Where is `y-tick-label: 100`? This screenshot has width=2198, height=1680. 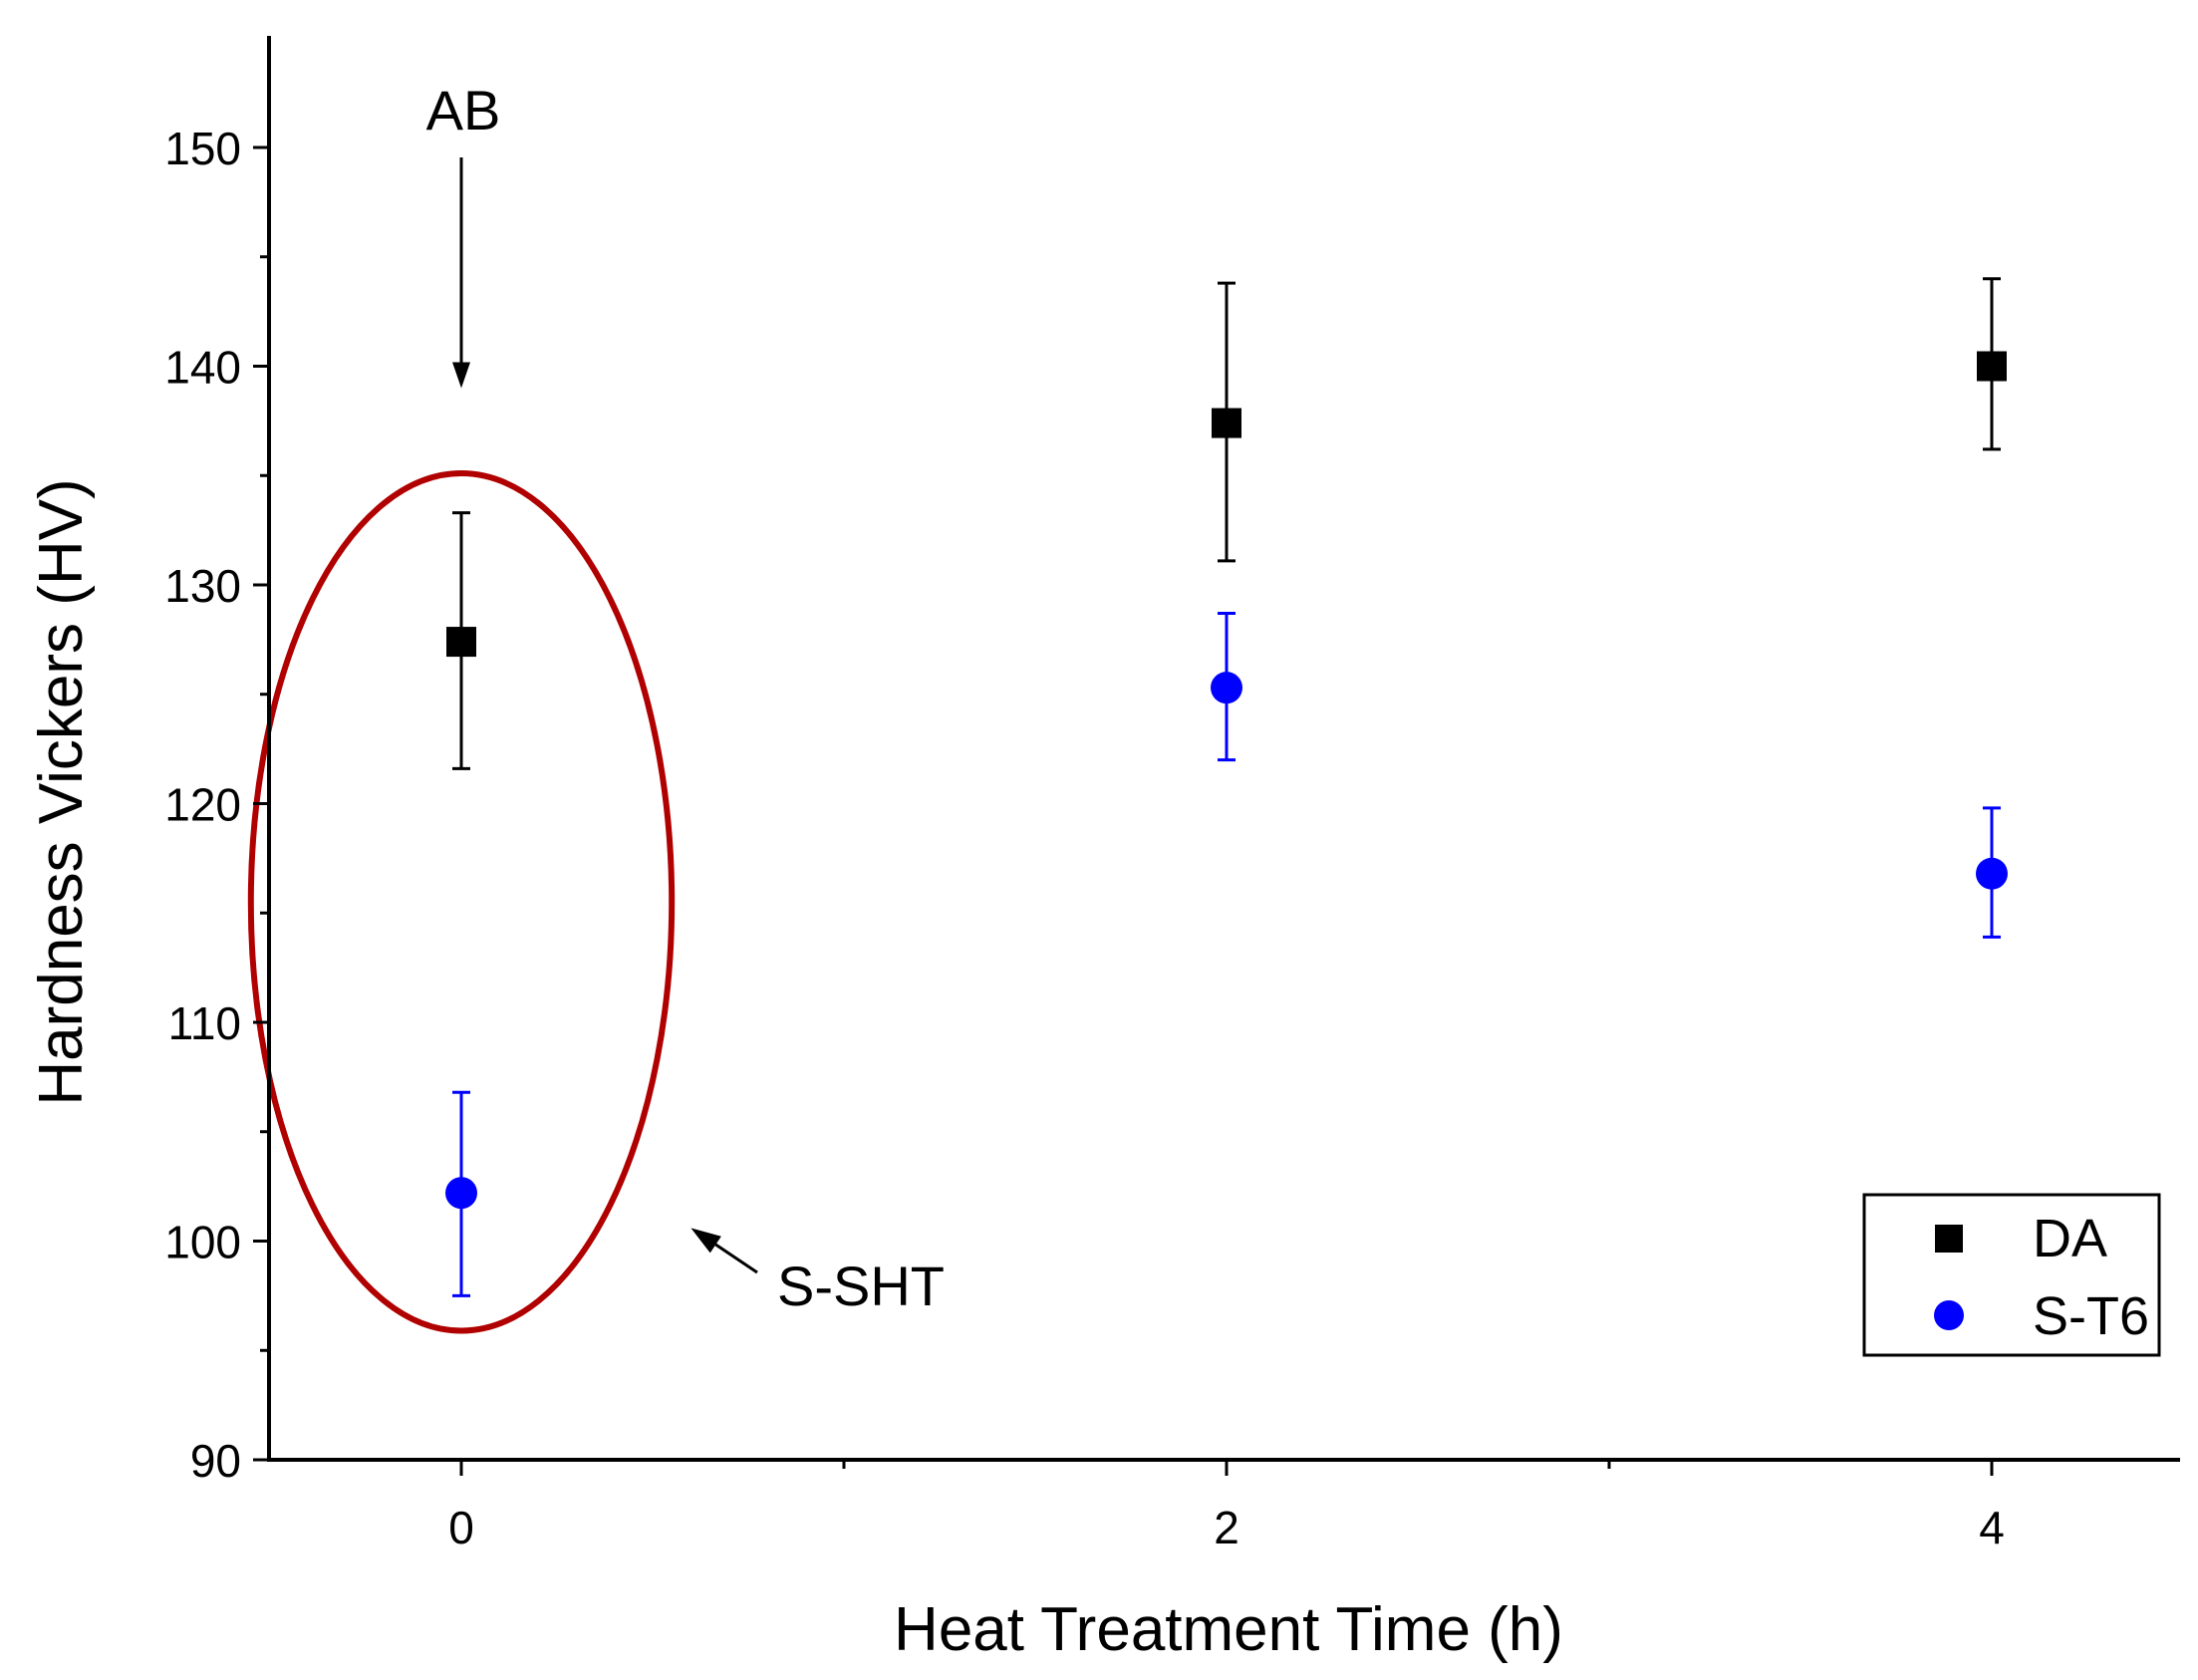
y-tick-label: 100 is located at coordinates (202, 1242).